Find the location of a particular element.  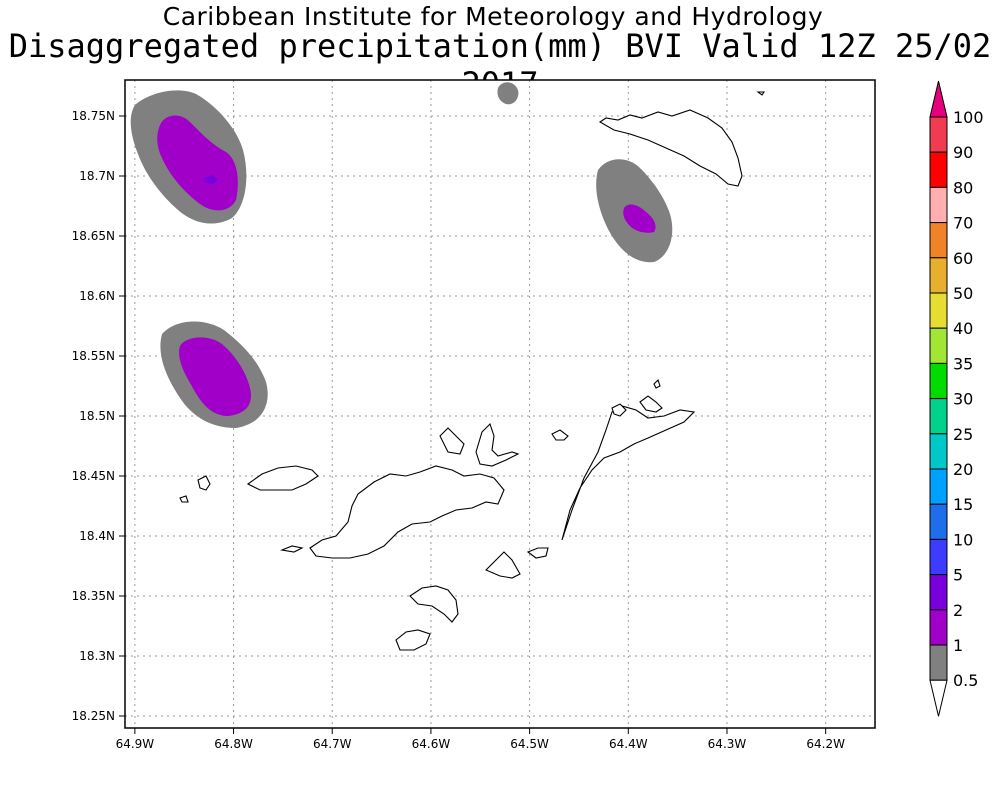

colorbar-label: 1 is located at coordinates (958, 645).